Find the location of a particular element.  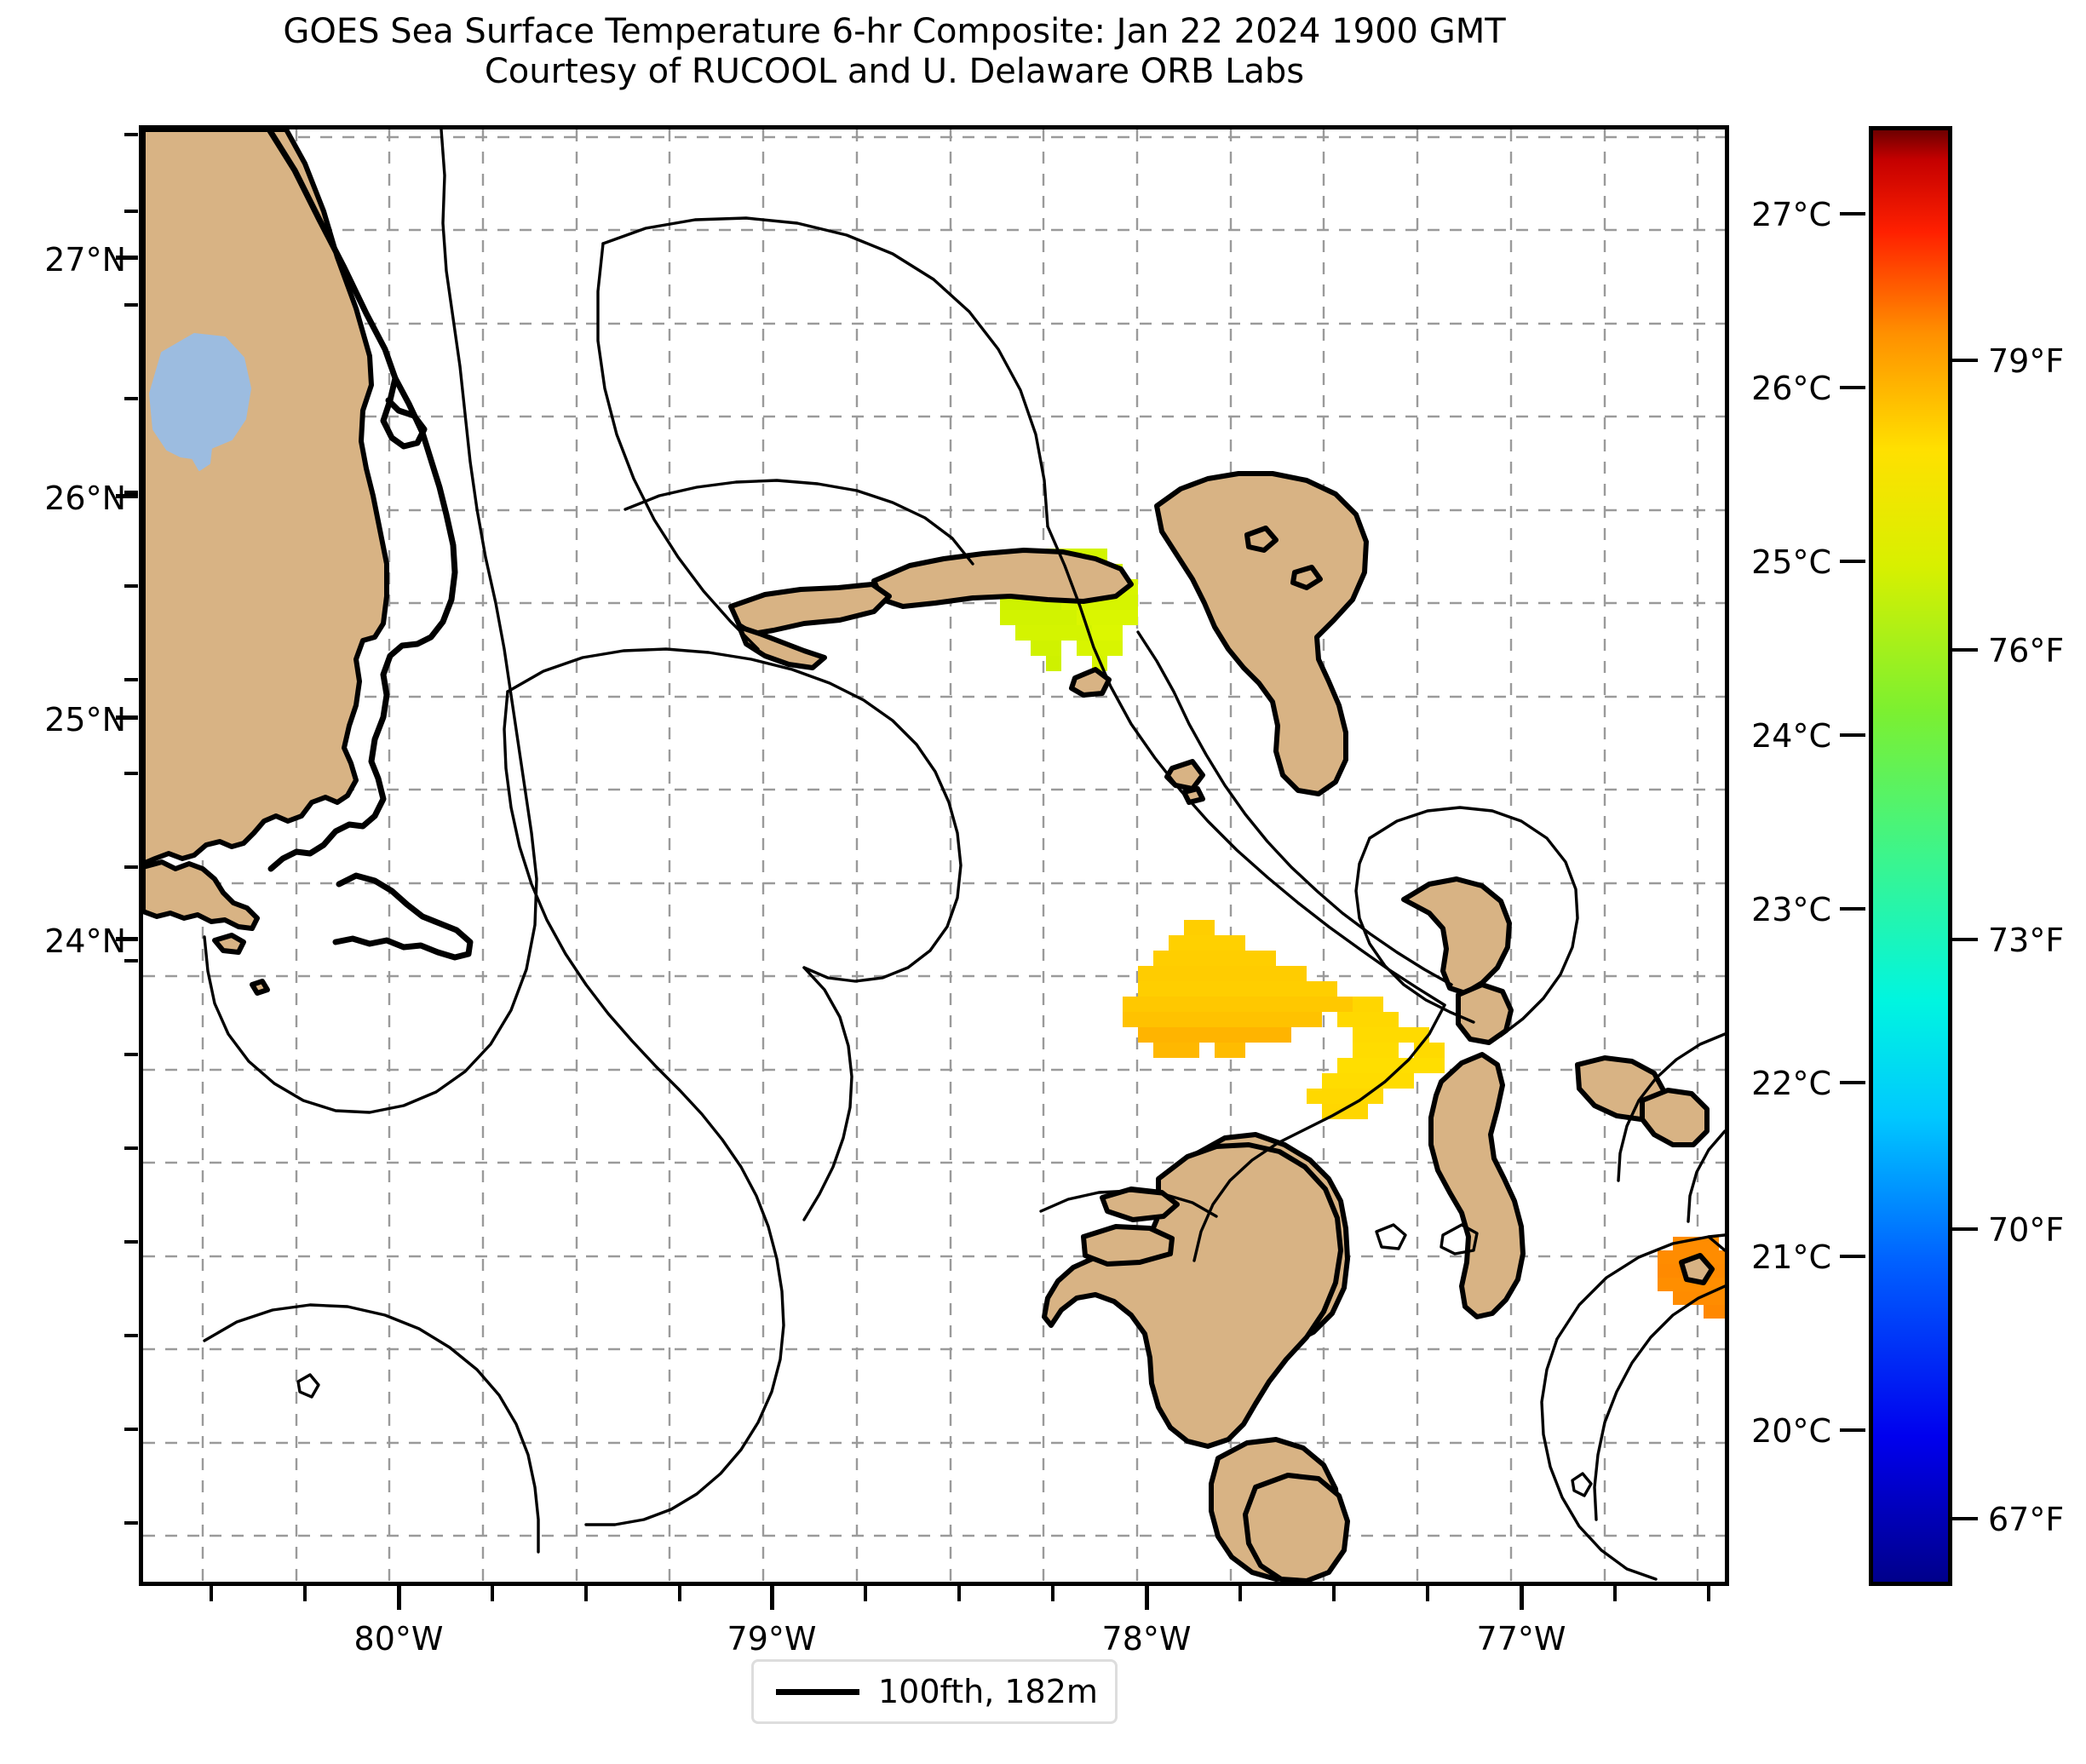

land-key-west is located at coordinates (229, 944).